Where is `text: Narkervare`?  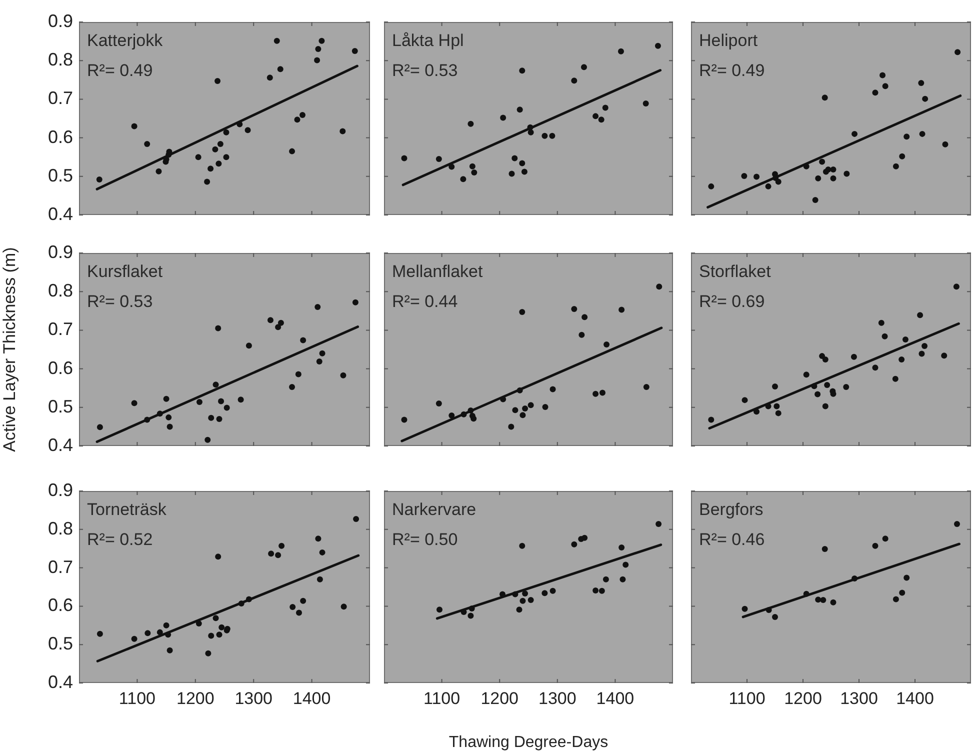
text: Narkervare is located at coordinates (434, 509).